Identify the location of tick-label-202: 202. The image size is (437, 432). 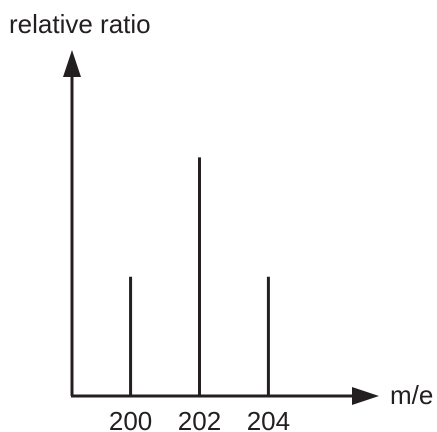
(199, 419).